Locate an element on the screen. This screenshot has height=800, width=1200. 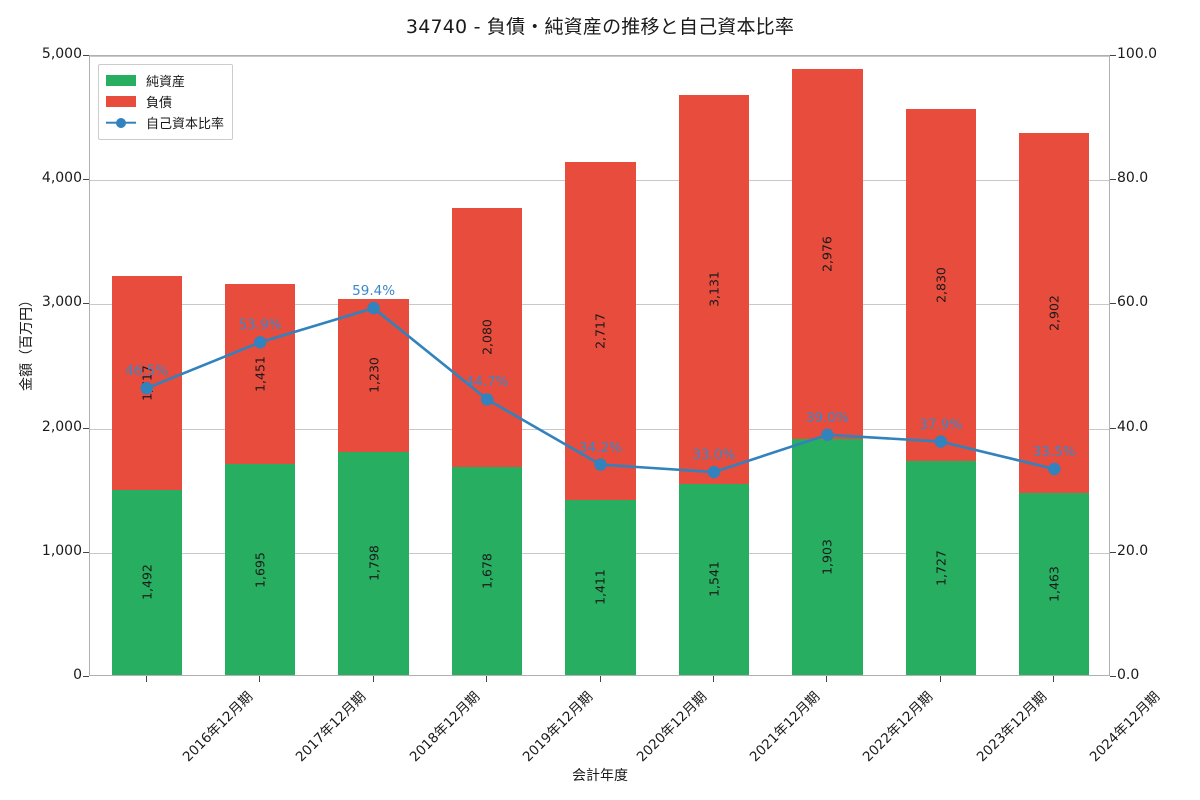
bar-value-label-equity: 1,463 is located at coordinates (1054, 584).